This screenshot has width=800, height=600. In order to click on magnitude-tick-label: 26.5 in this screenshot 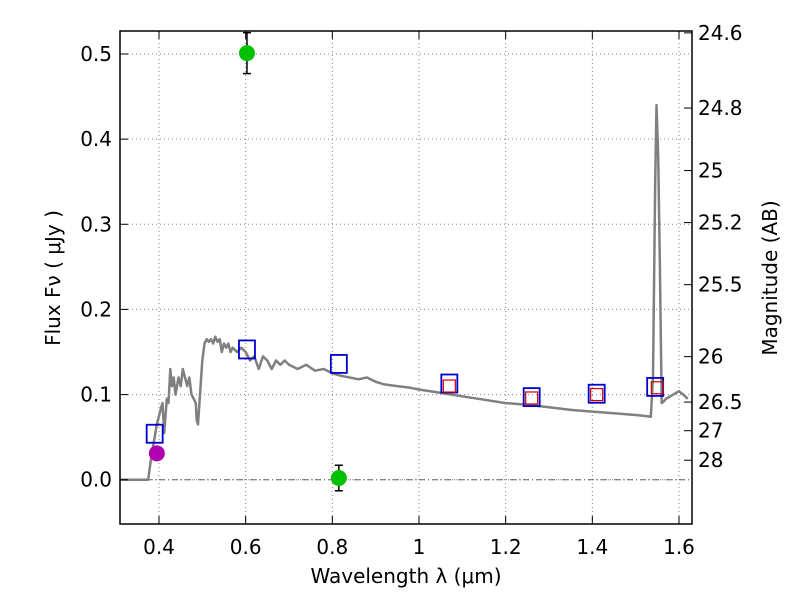, I will do `click(720, 402)`.